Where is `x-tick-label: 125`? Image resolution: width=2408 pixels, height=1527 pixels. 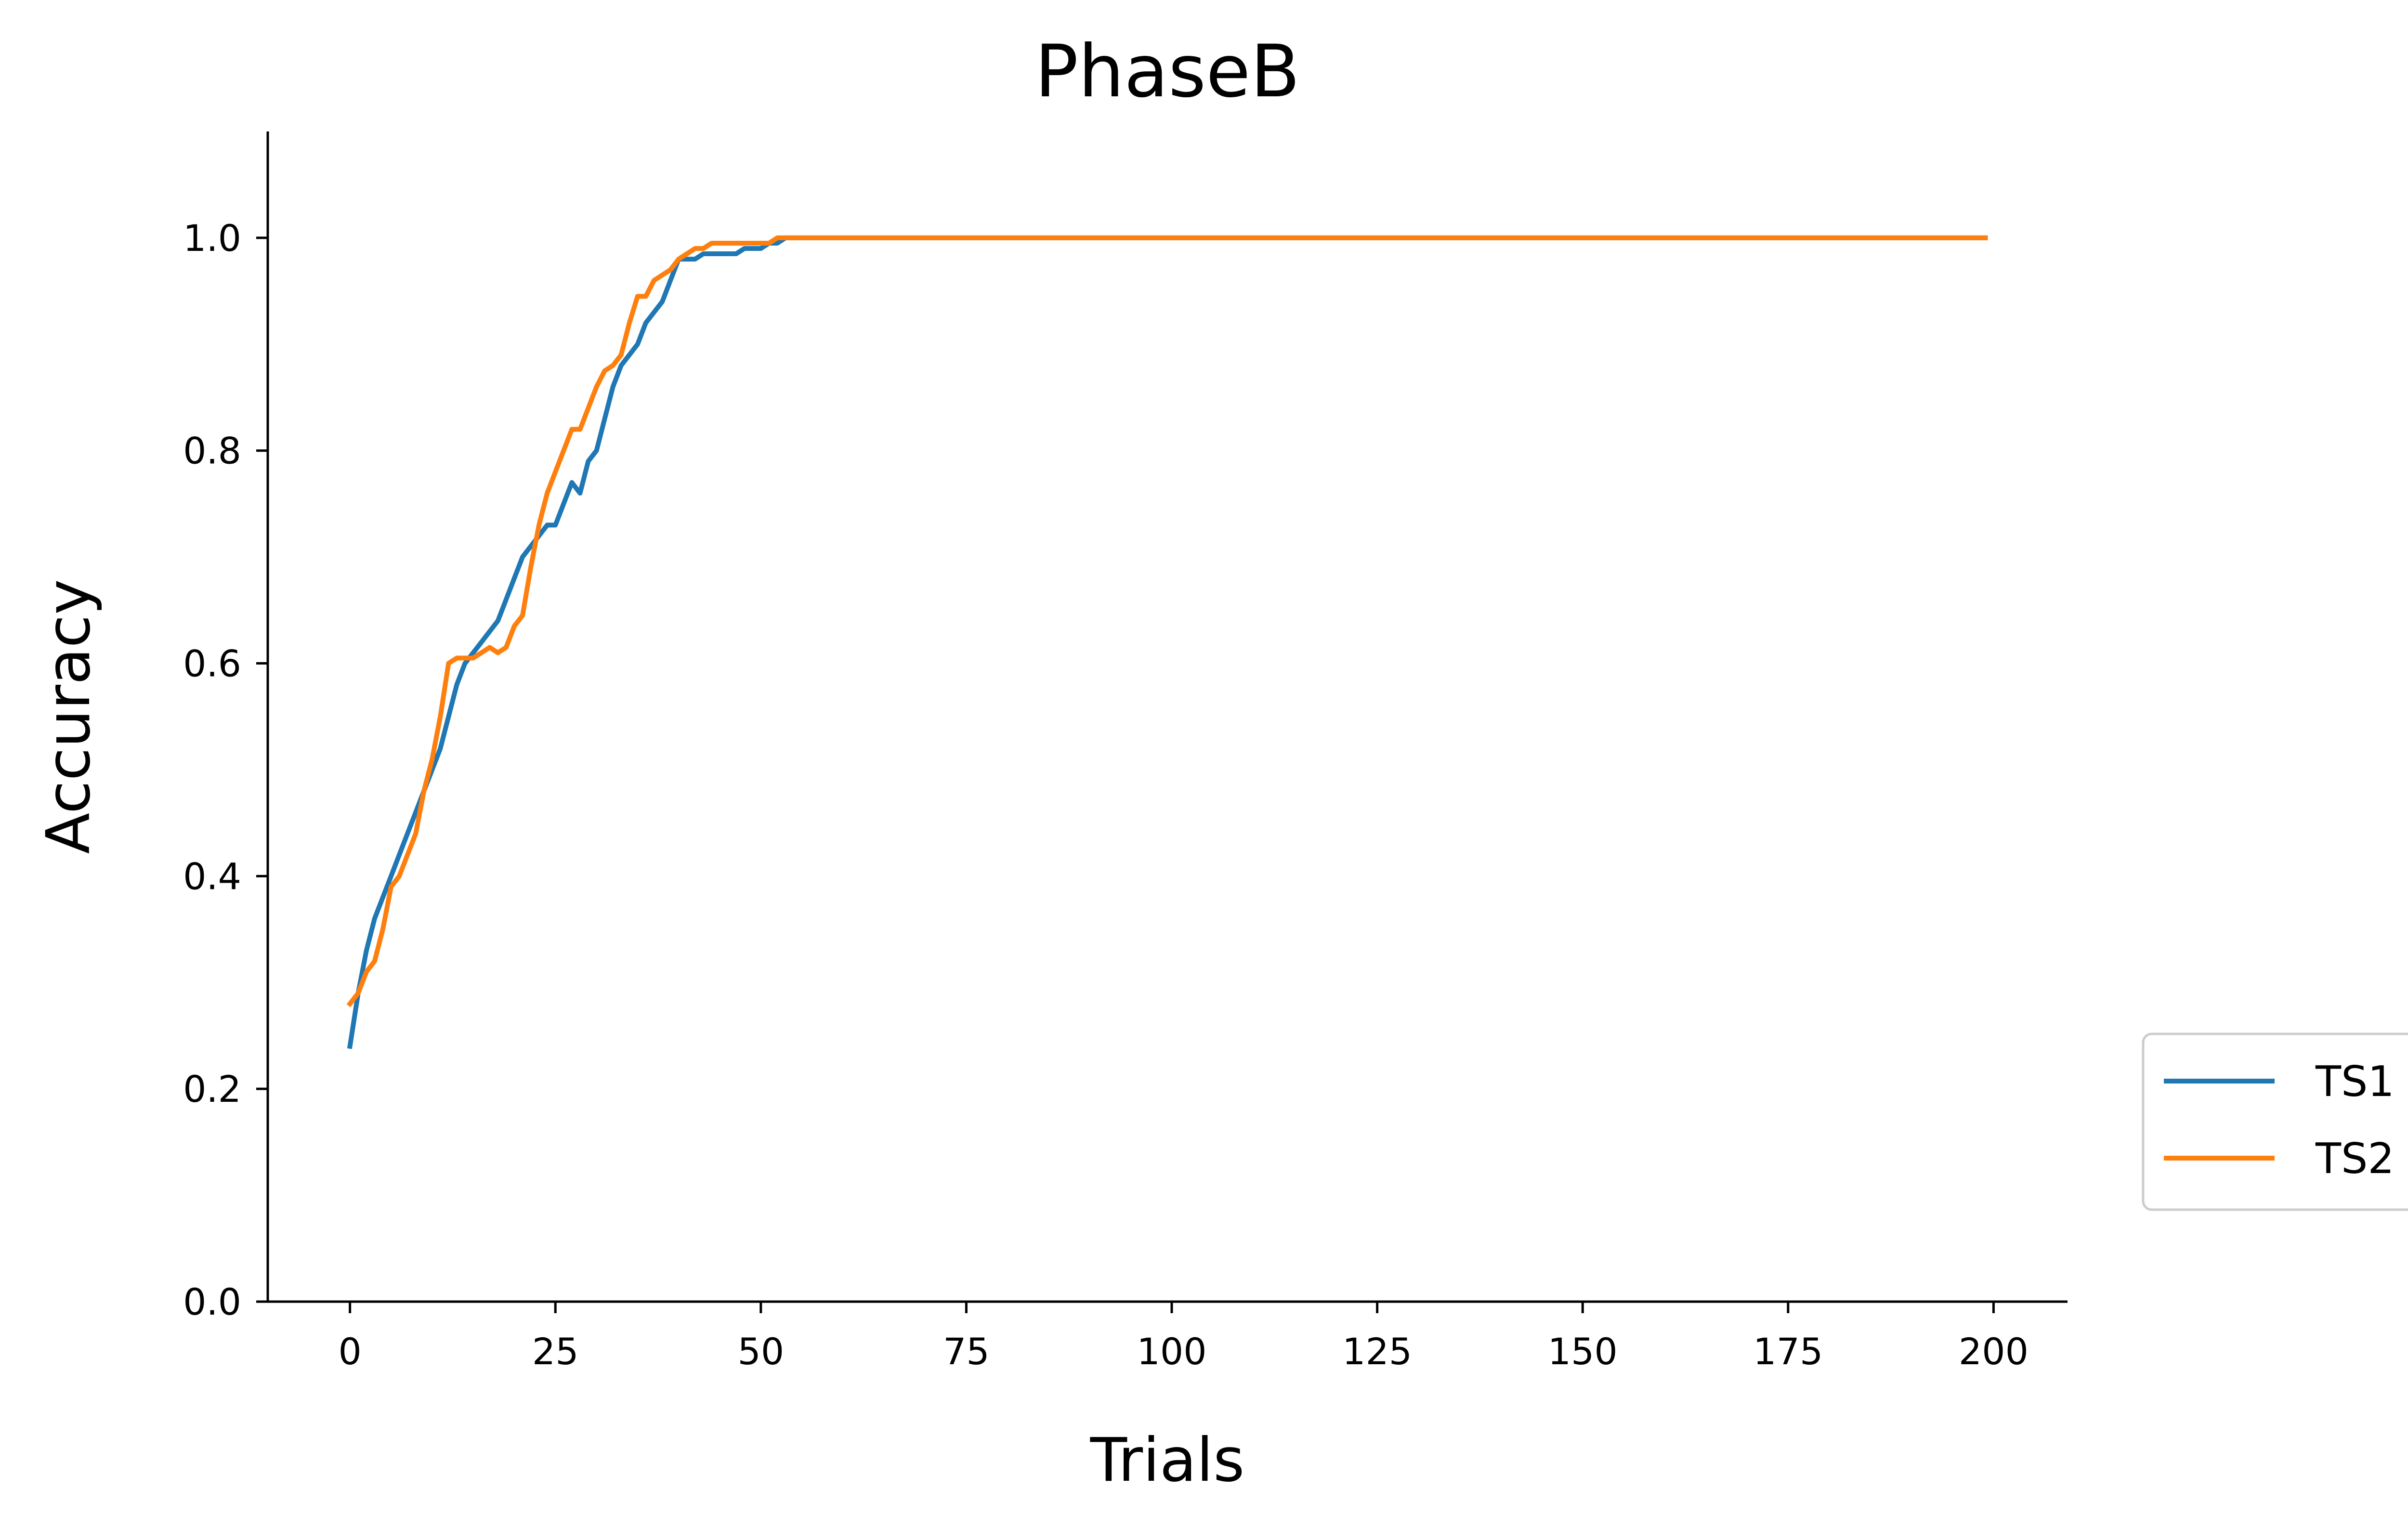
x-tick-label: 125 is located at coordinates (1377, 1352).